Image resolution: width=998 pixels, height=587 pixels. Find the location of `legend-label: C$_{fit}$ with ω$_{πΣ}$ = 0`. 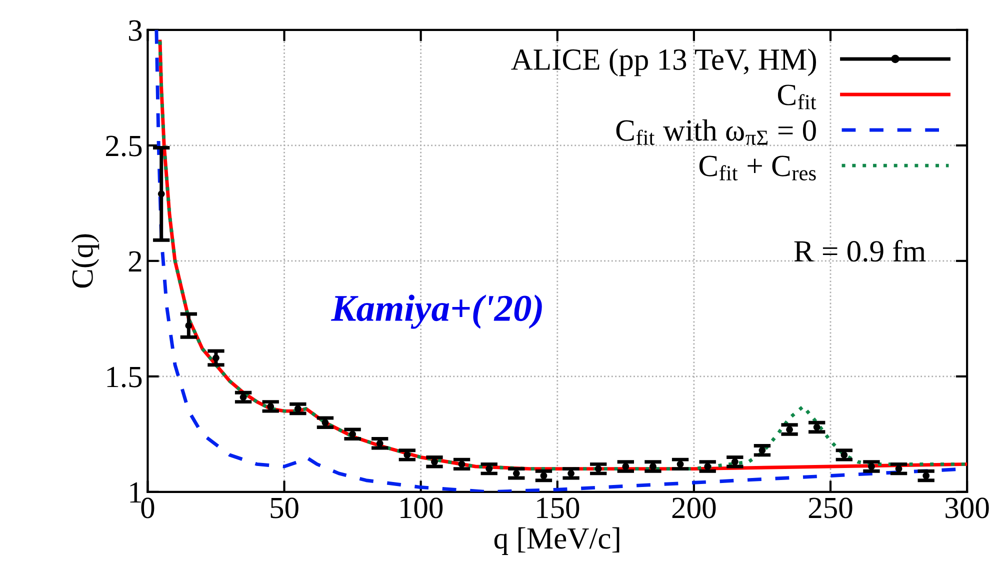

legend-label: C$_{fit}$ with ω$_{πΣ}$ = 0 is located at coordinates (716, 132).